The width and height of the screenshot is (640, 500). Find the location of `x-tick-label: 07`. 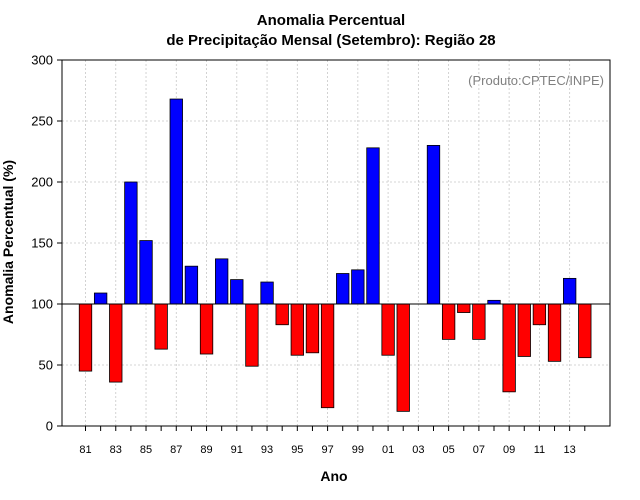

x-tick-label: 07 is located at coordinates (479, 450).